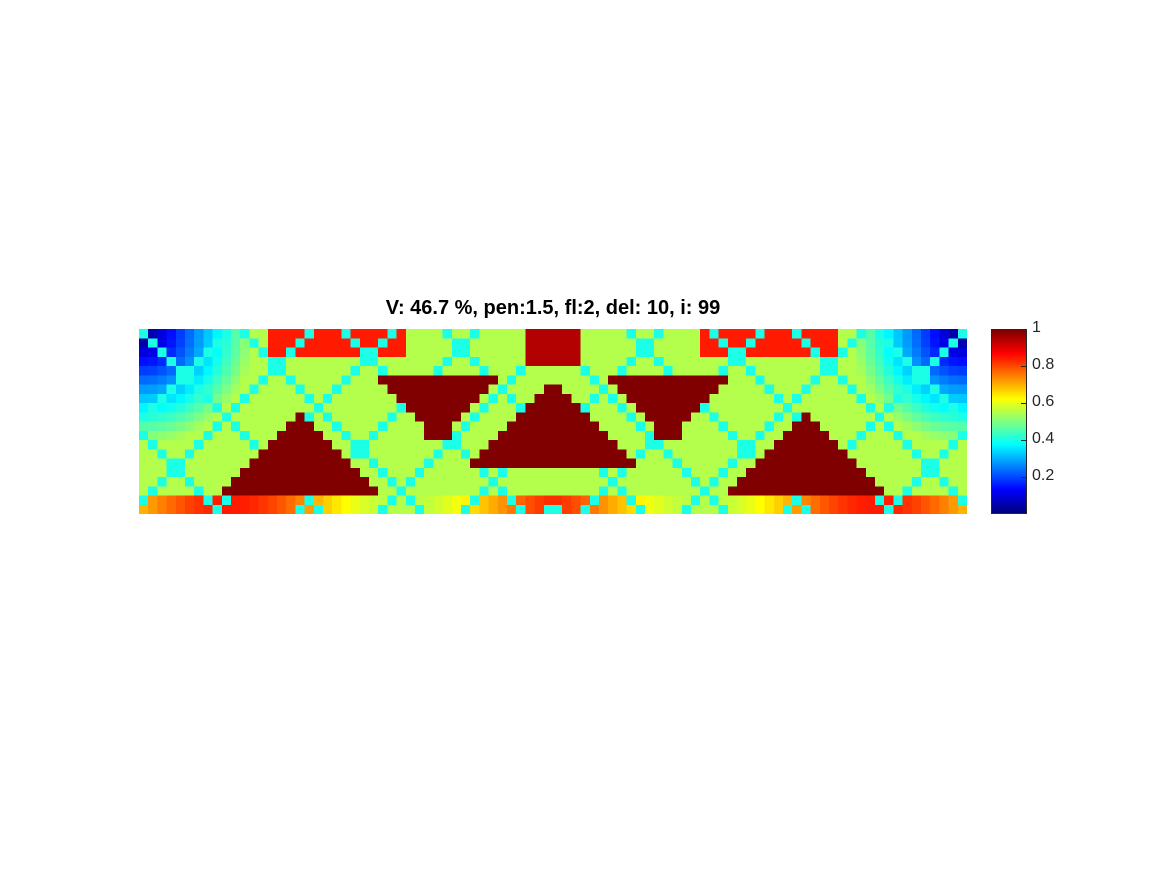 This screenshot has height=875, width=1167. What do you see at coordinates (553, 308) in the screenshot?
I see `chart-title: V: 46.7 %, pen:1.5, fl:2, del: 10, i: 99` at bounding box center [553, 308].